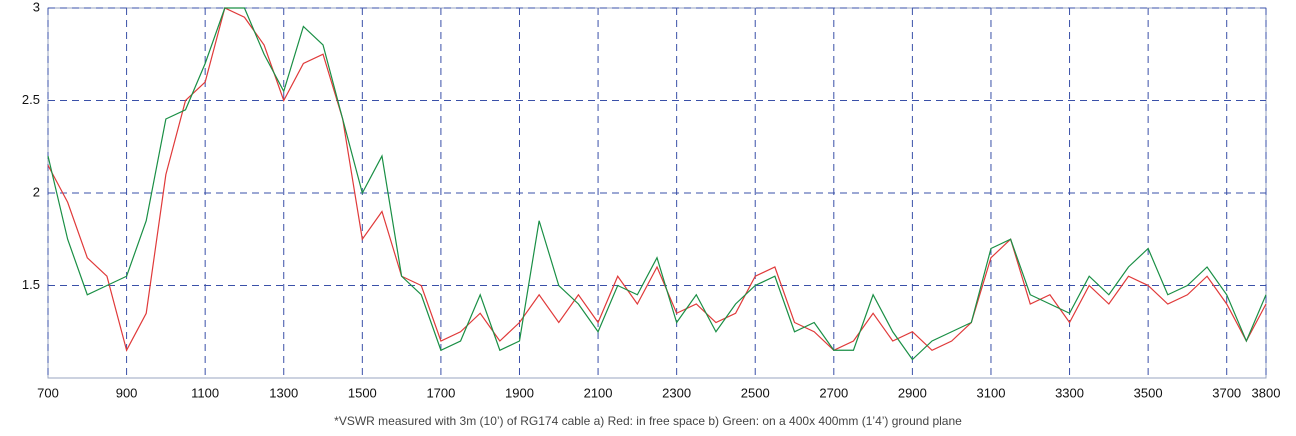 This screenshot has height=436, width=1296. Describe the element at coordinates (31, 284) in the screenshot. I see `y-tick-label: 1.5` at that location.